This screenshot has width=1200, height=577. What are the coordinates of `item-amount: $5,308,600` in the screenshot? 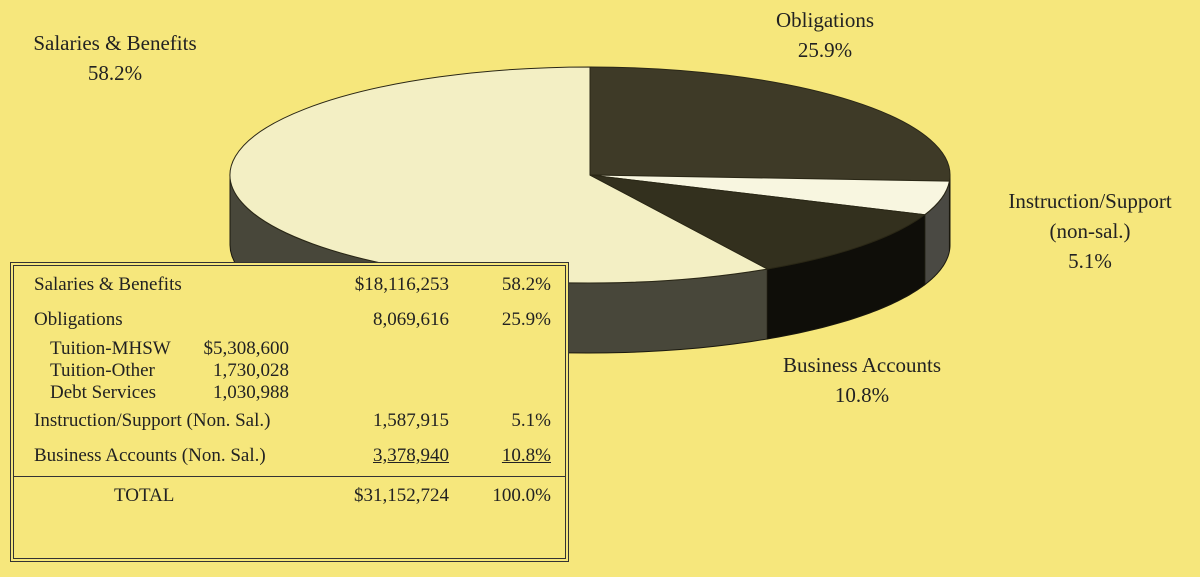 It's located at (246, 348).